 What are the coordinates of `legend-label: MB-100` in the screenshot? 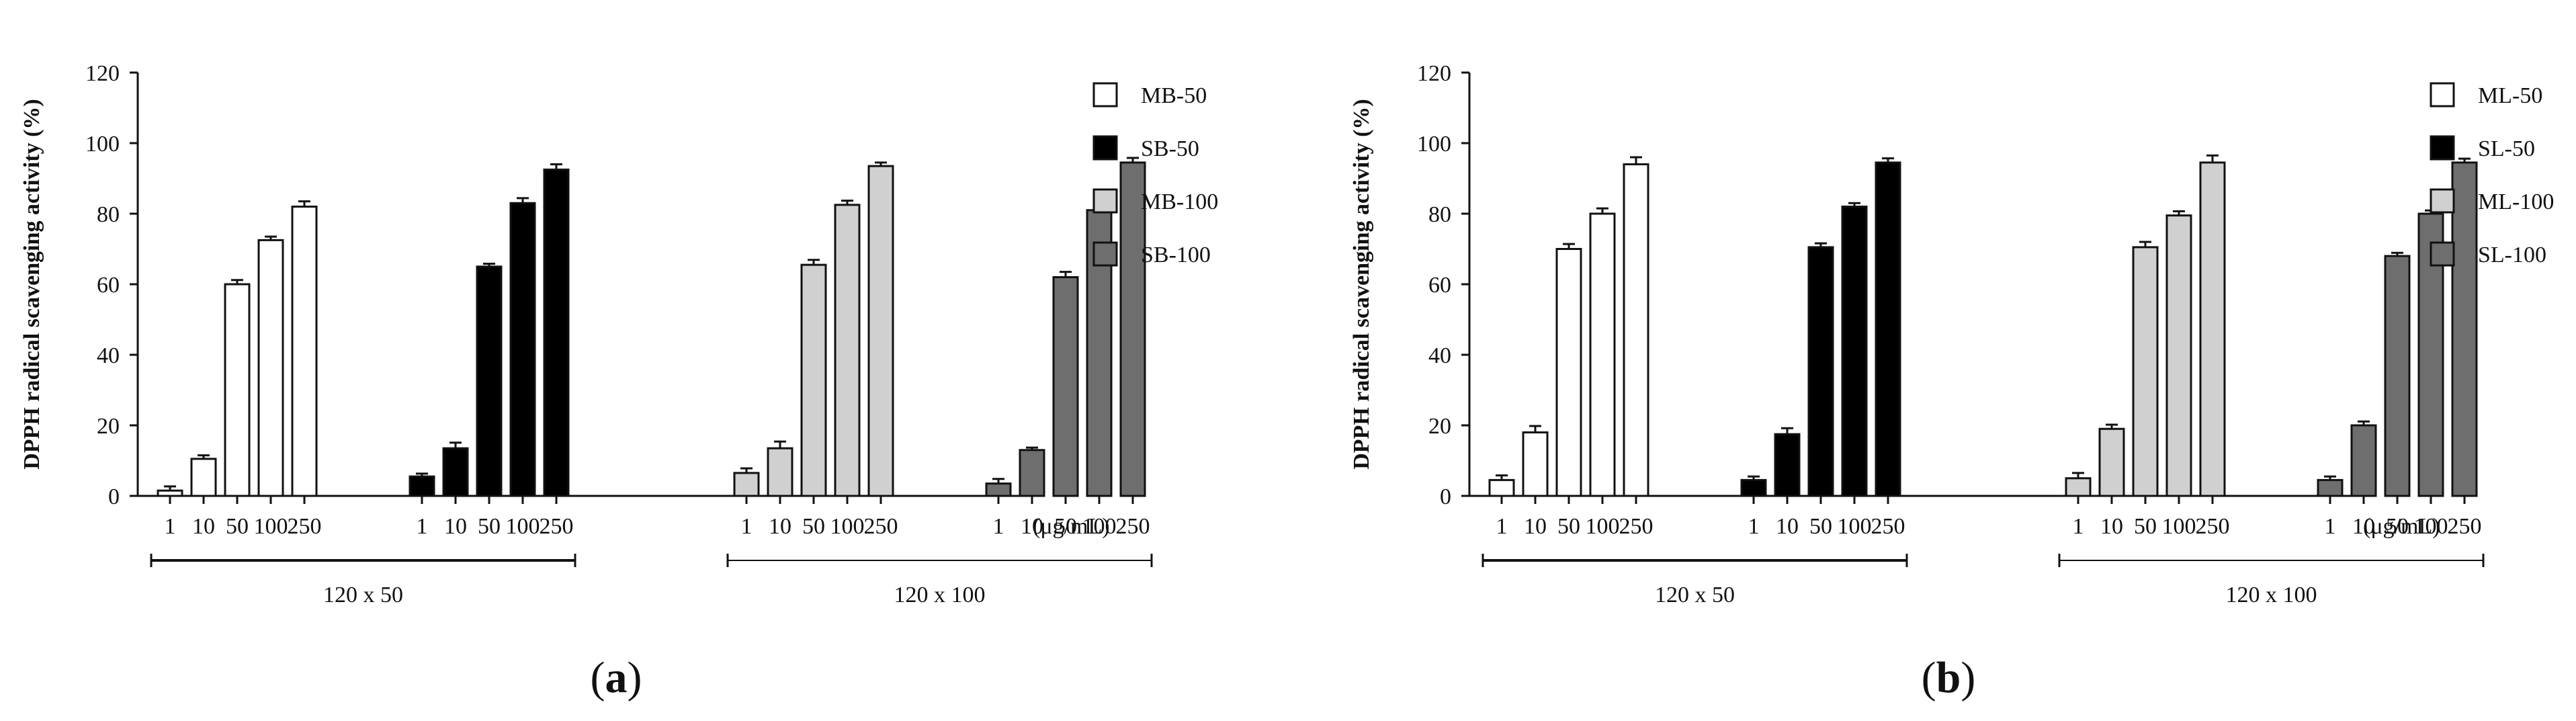 It's located at (1179, 202).